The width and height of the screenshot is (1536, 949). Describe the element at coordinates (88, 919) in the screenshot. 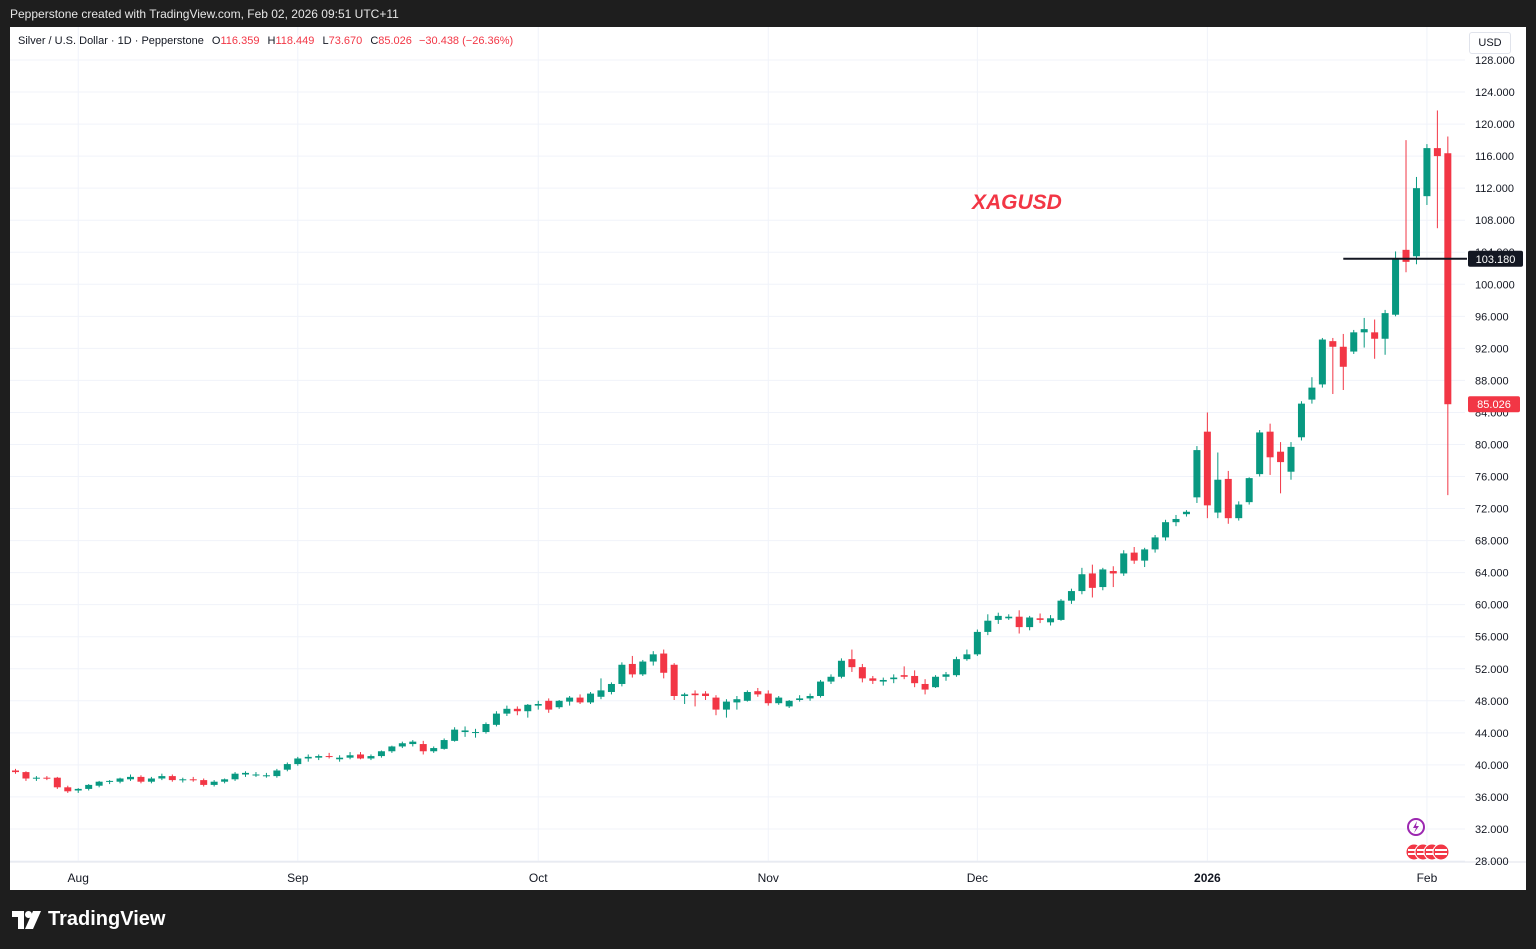

I see `tradingview-logo: TradingView` at that location.